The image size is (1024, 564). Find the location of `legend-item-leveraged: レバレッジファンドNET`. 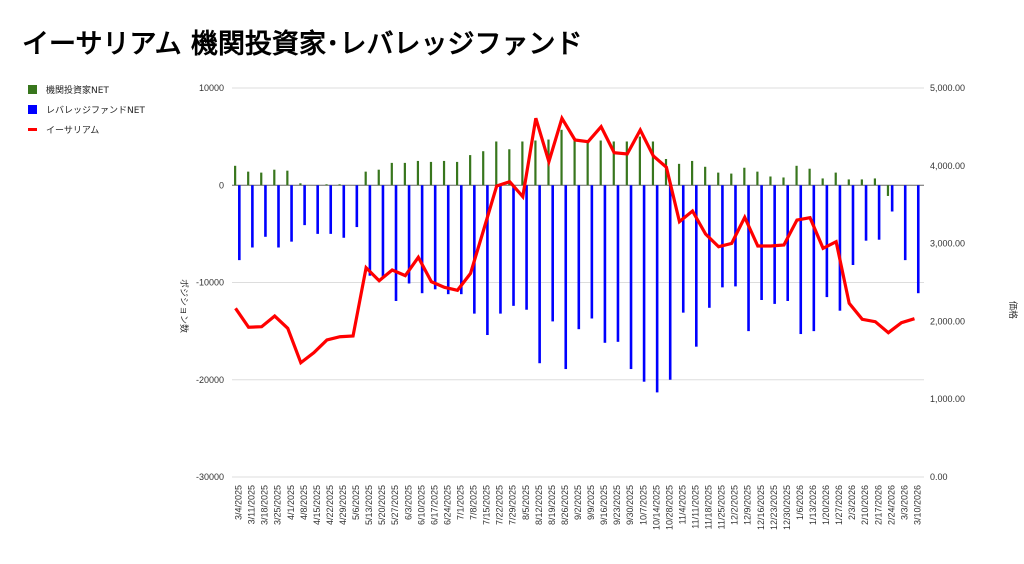

legend-item-leveraged: レバレッジファンドNET is located at coordinates (86, 109).